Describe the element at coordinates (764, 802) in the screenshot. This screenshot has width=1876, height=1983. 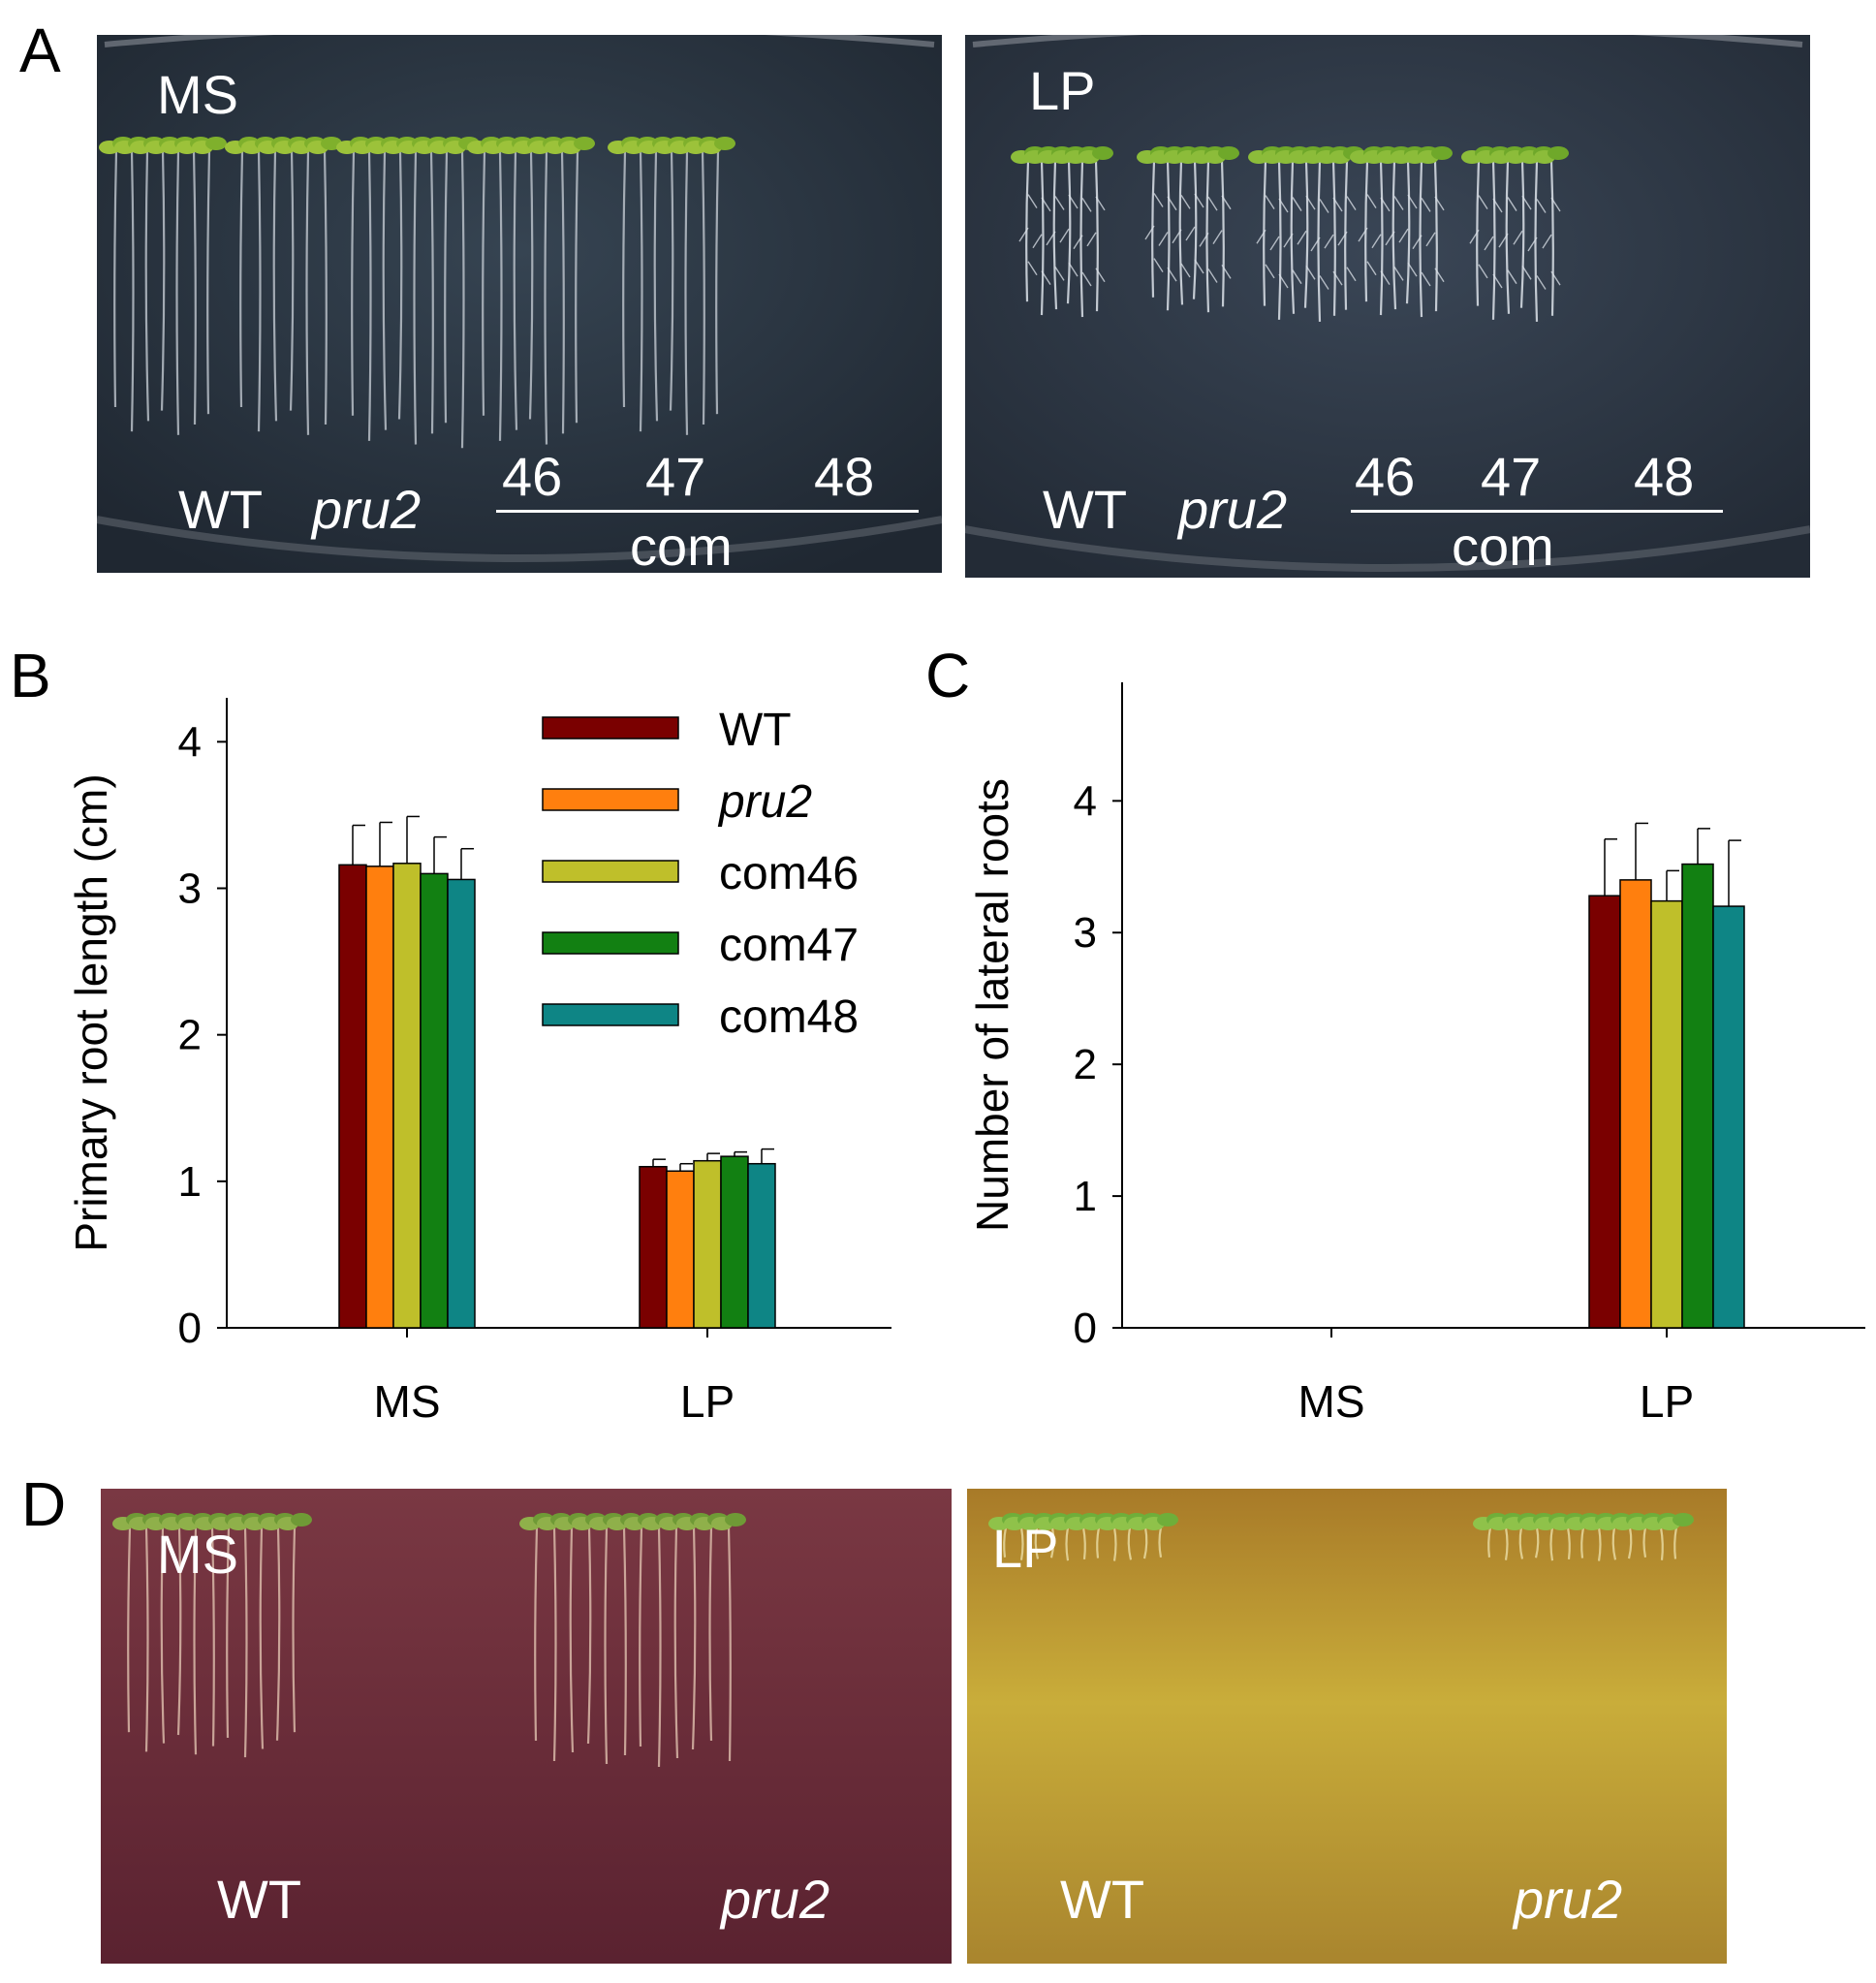
I see `chart-b-legend-label-pru2: pru2` at that location.